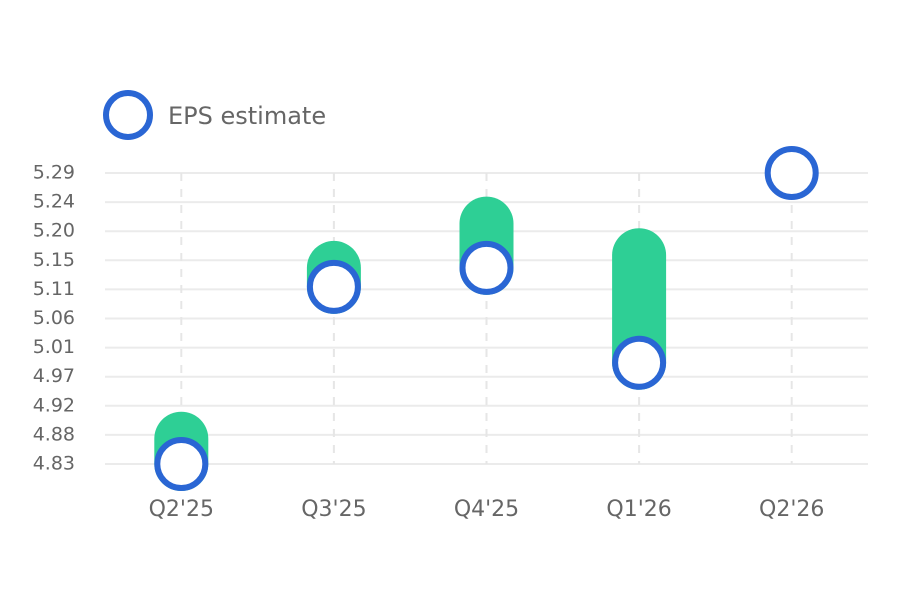  Describe the element at coordinates (54, 202) in the screenshot. I see `y-tick-label: 5.24` at that location.